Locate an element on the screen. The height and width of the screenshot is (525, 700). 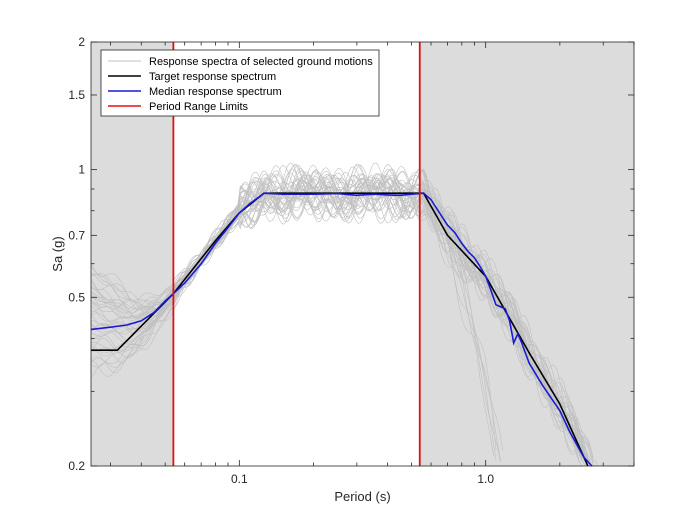
y-tick-label: 0.2 is located at coordinates (76, 466).